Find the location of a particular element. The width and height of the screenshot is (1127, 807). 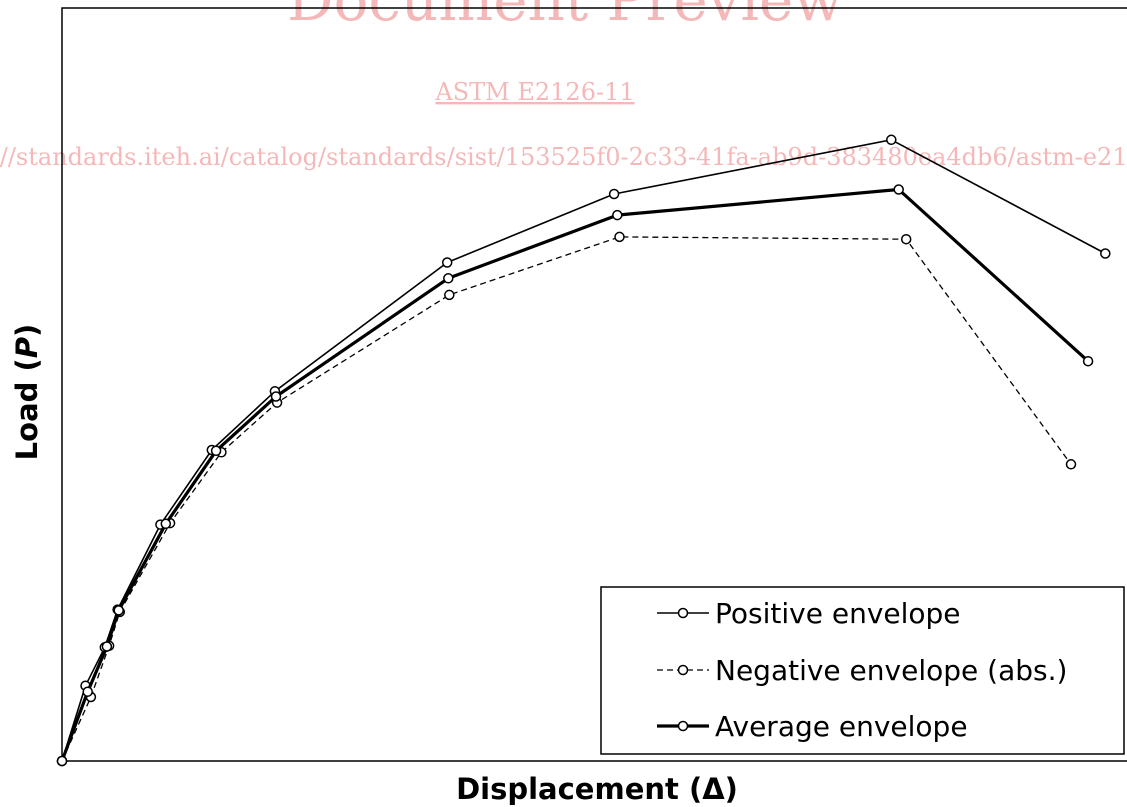

legend-item-average-envelope: Average envelope is located at coordinates (812, 726).